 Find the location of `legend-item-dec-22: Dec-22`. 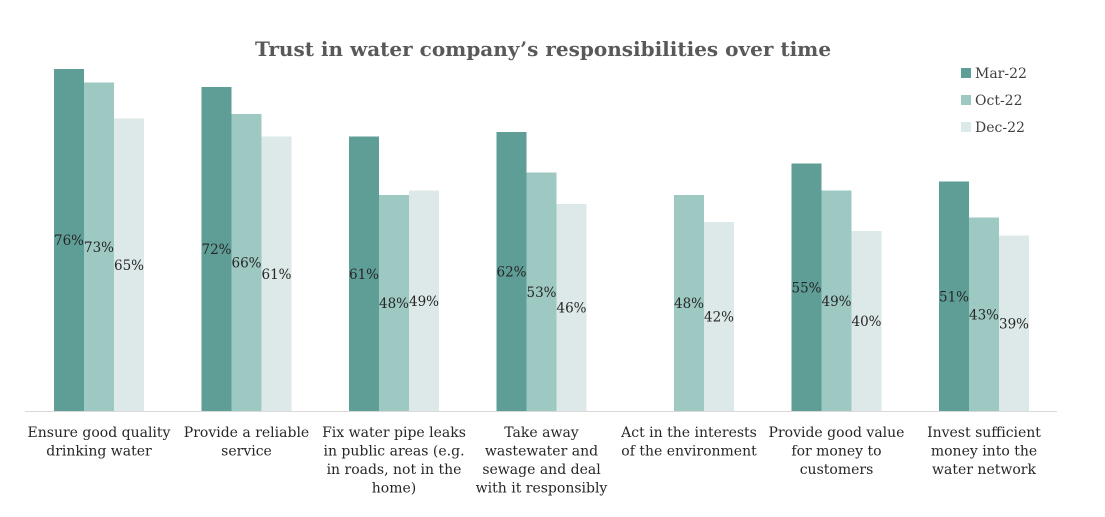

legend-item-dec-22: Dec-22 is located at coordinates (993, 128).